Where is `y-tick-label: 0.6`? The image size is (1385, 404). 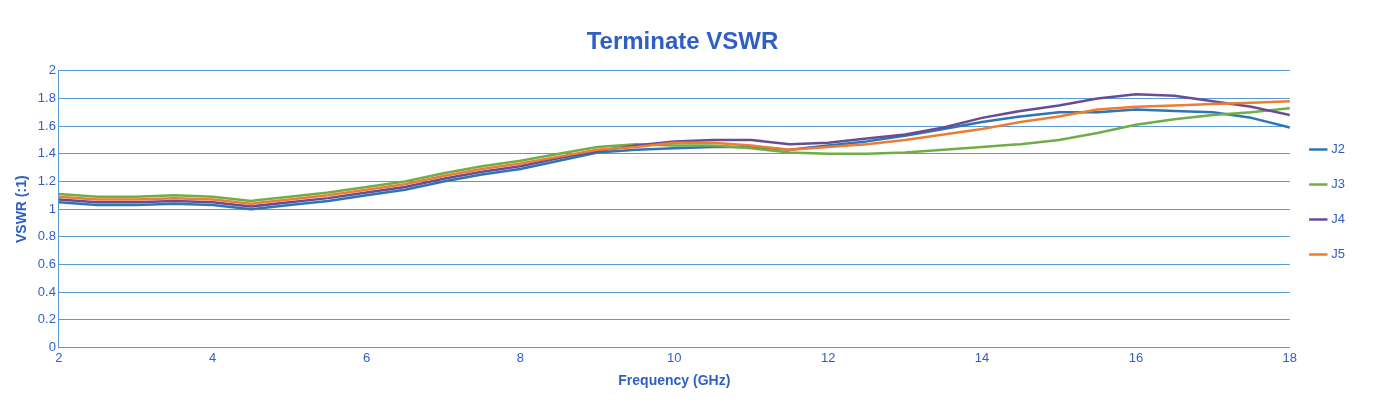
y-tick-label: 0.6 is located at coordinates (46, 264).